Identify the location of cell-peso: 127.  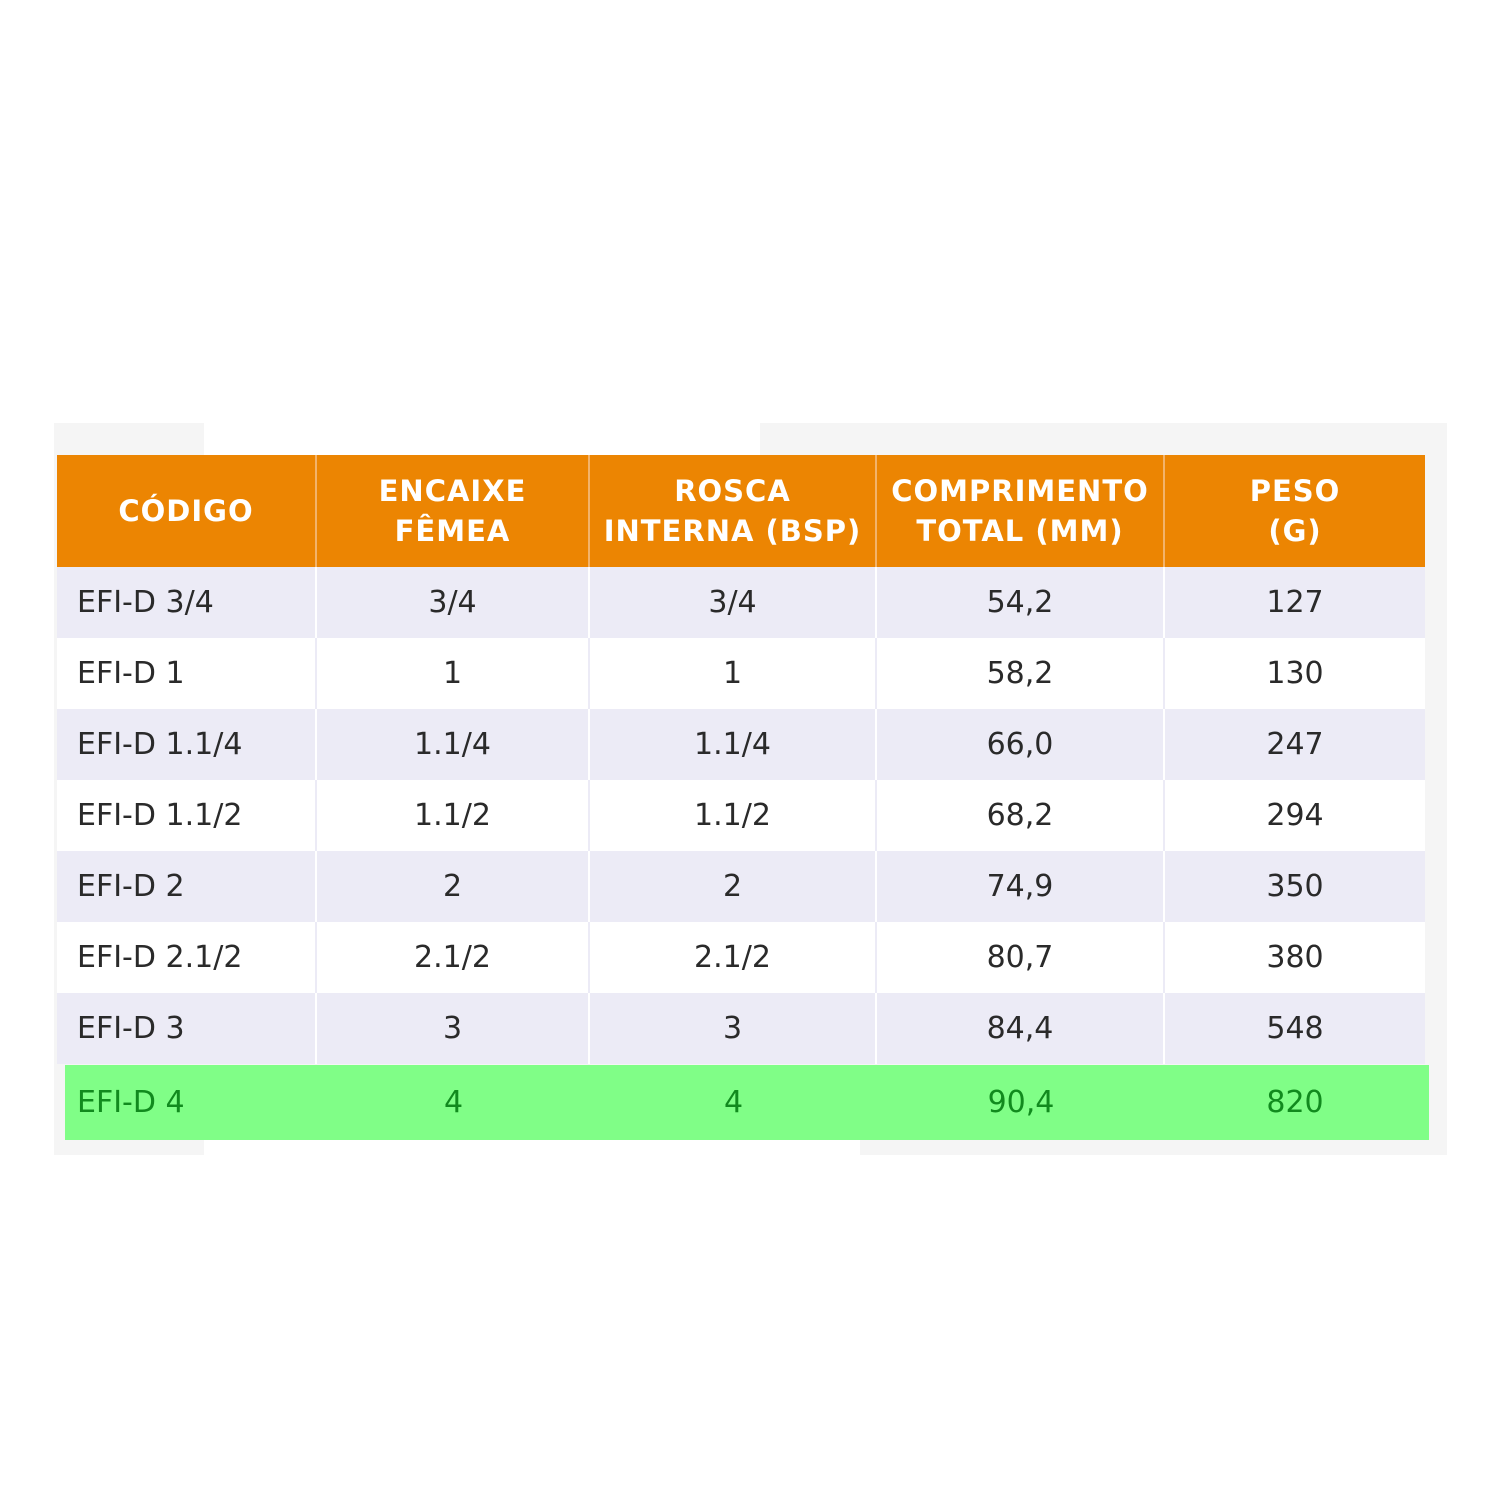
(1295, 602).